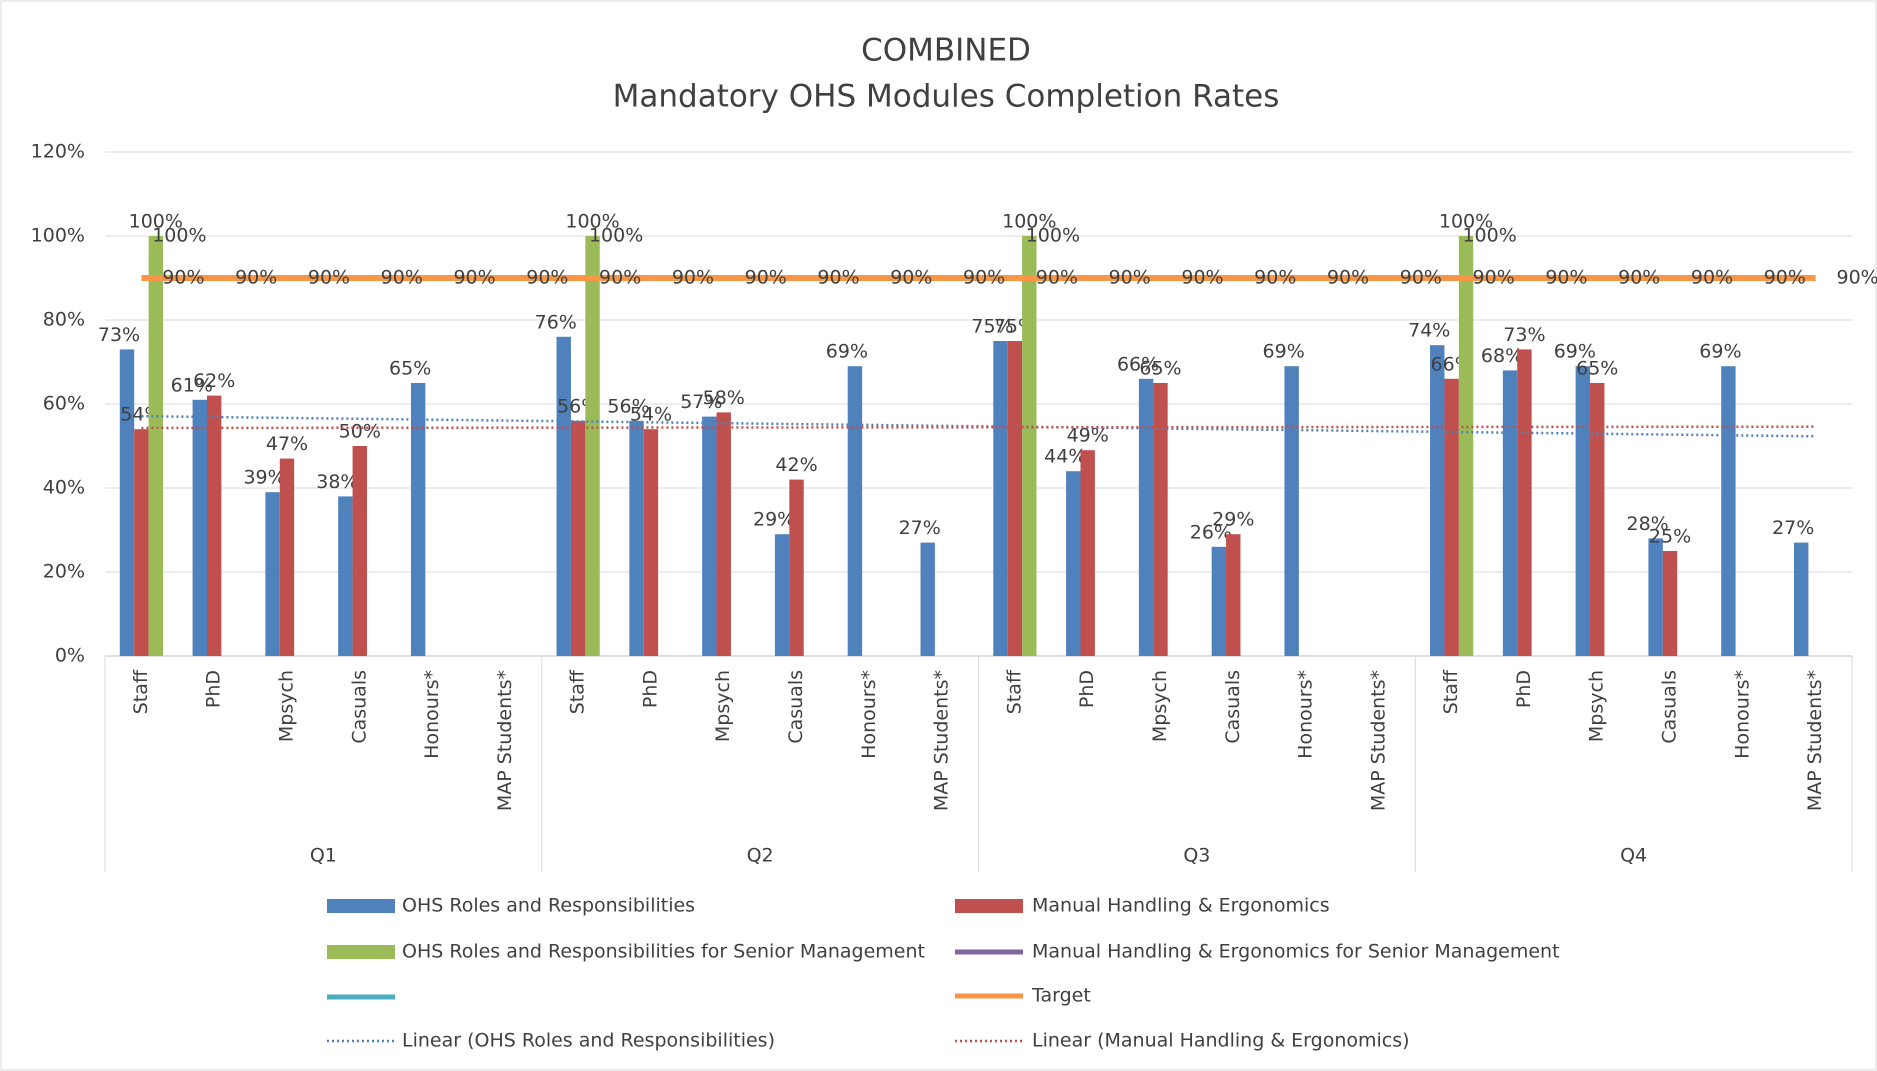  Describe the element at coordinates (724, 398) in the screenshot. I see `data-label: 58%` at that location.